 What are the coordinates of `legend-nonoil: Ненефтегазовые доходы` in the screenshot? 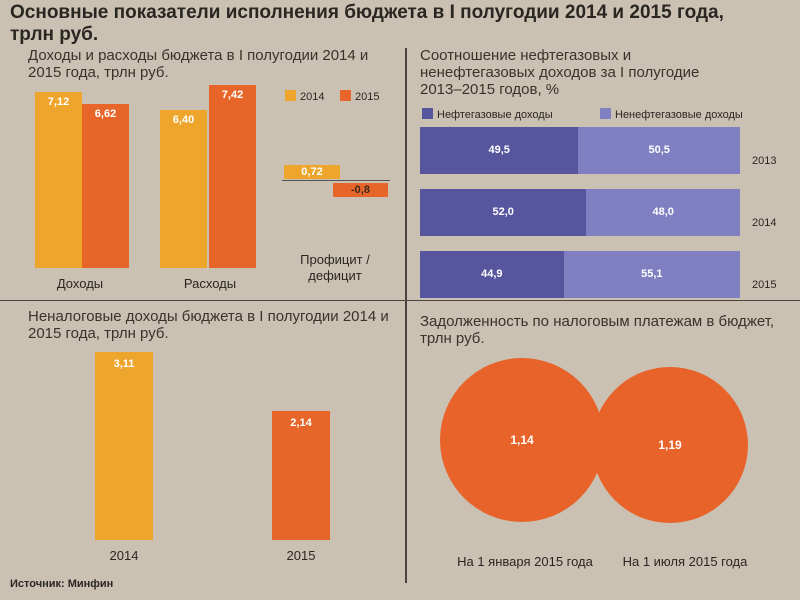 It's located at (671, 114).